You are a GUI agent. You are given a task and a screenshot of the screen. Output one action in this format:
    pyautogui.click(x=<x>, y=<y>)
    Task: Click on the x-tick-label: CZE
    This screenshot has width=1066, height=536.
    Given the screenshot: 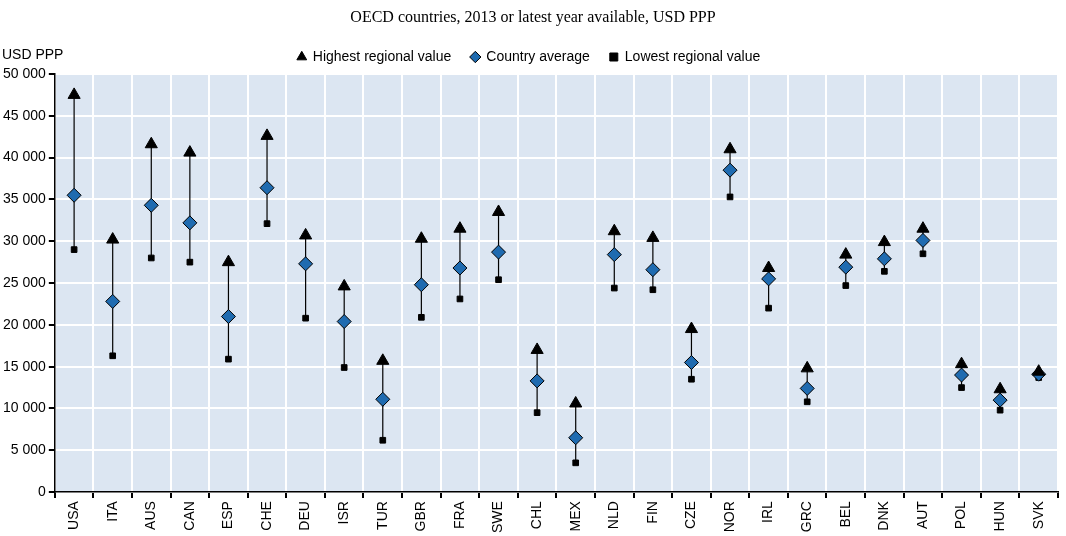 What is the action you would take?
    pyautogui.click(x=690, y=515)
    